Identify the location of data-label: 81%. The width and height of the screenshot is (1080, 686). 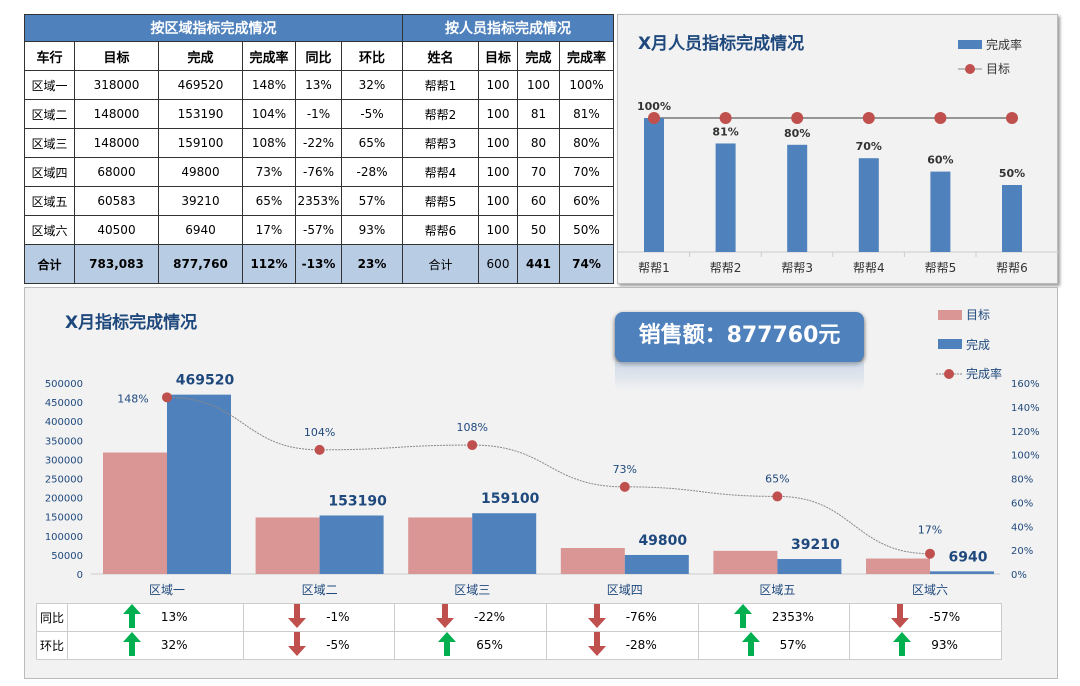
(725, 131).